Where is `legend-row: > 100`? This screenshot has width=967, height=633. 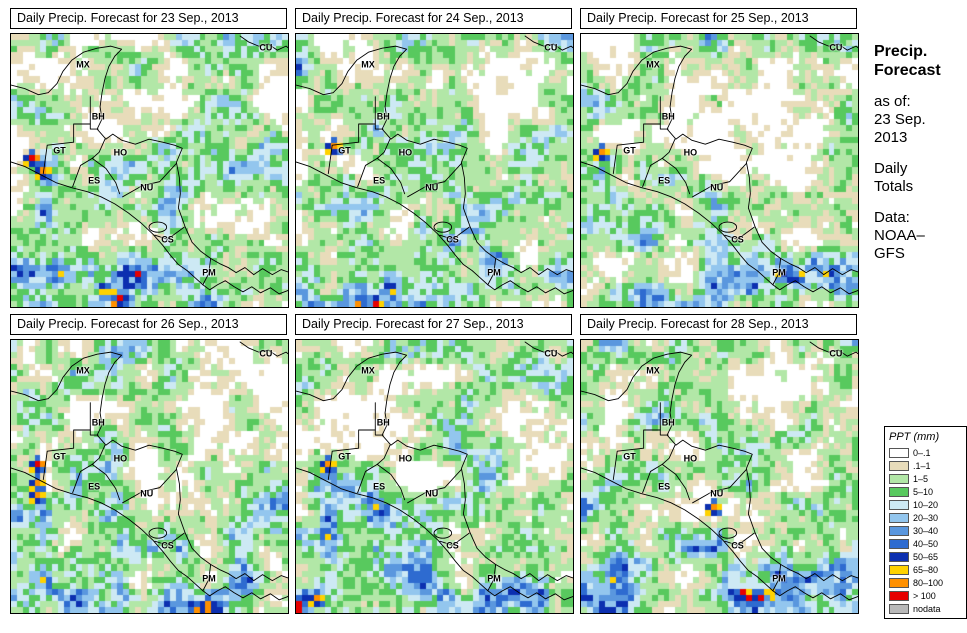
legend-row: > 100 is located at coordinates (926, 595).